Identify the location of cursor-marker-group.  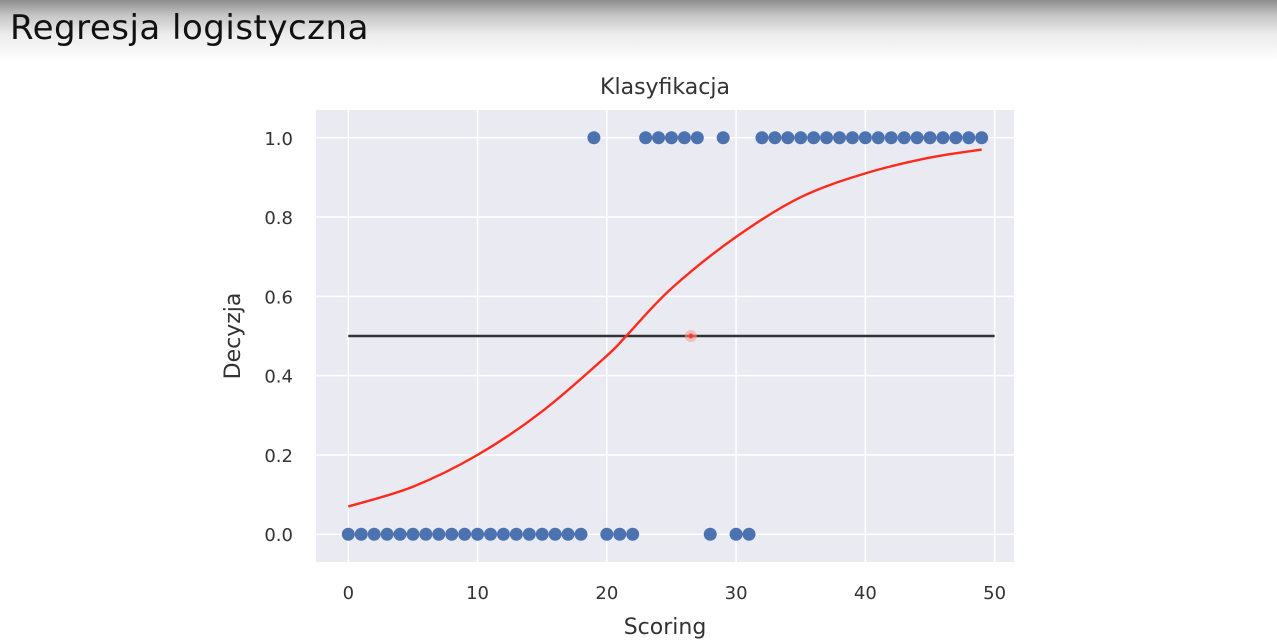
(690, 336).